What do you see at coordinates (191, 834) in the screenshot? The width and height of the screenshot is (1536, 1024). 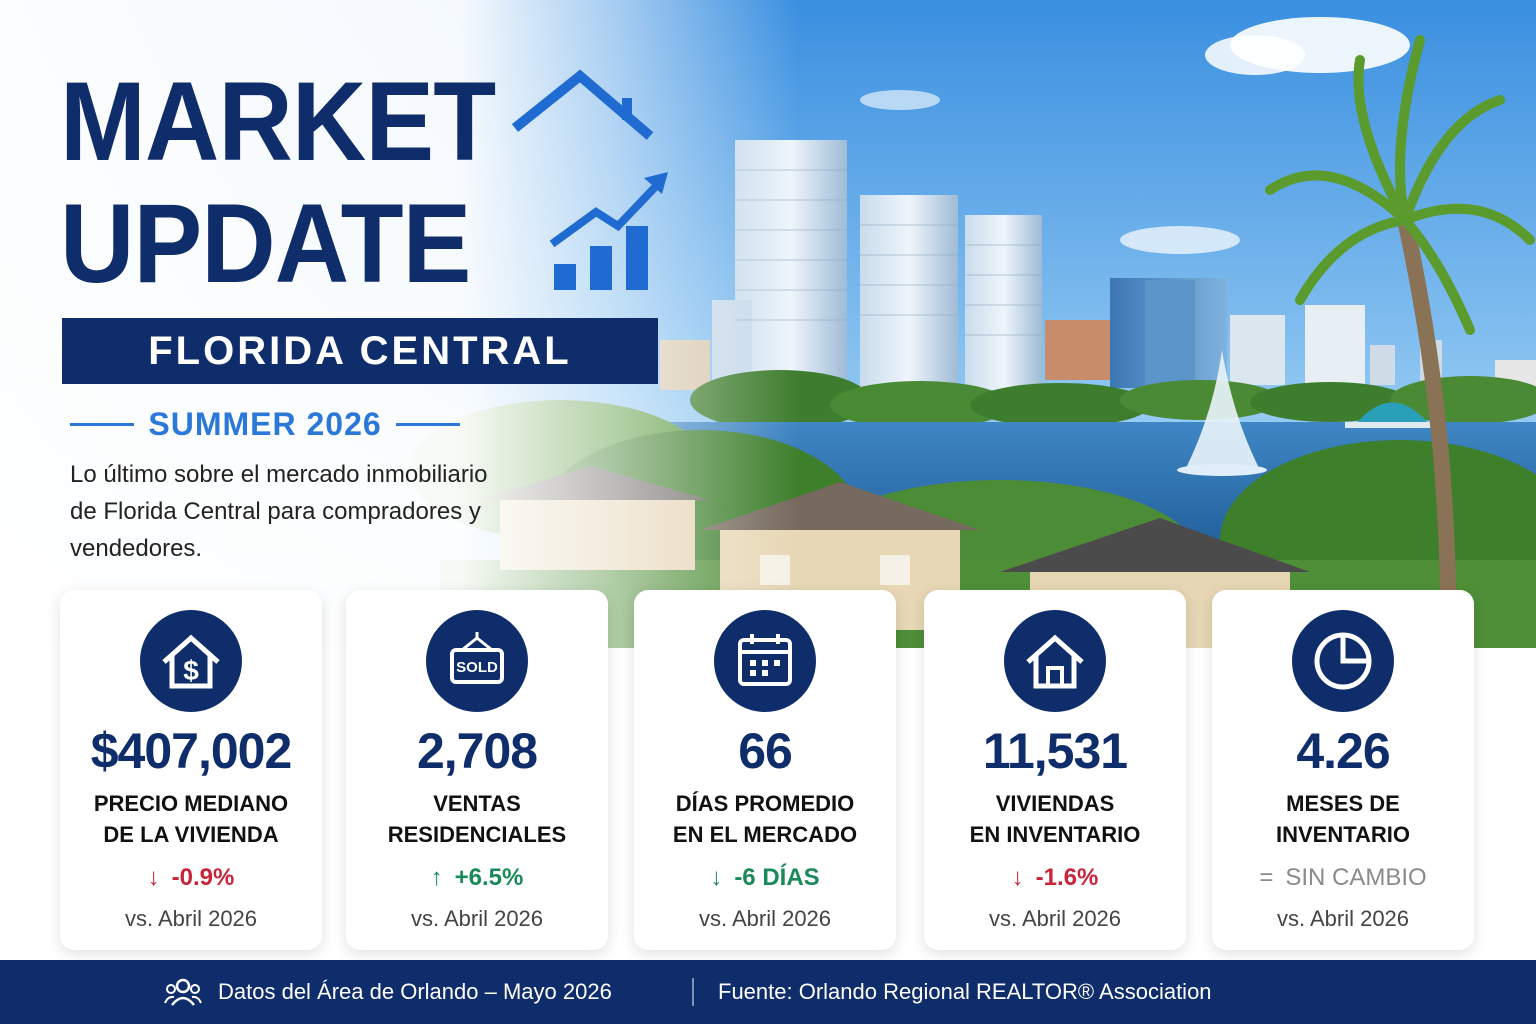 I see `stat-label-line2: DE LA VIVIENDA` at bounding box center [191, 834].